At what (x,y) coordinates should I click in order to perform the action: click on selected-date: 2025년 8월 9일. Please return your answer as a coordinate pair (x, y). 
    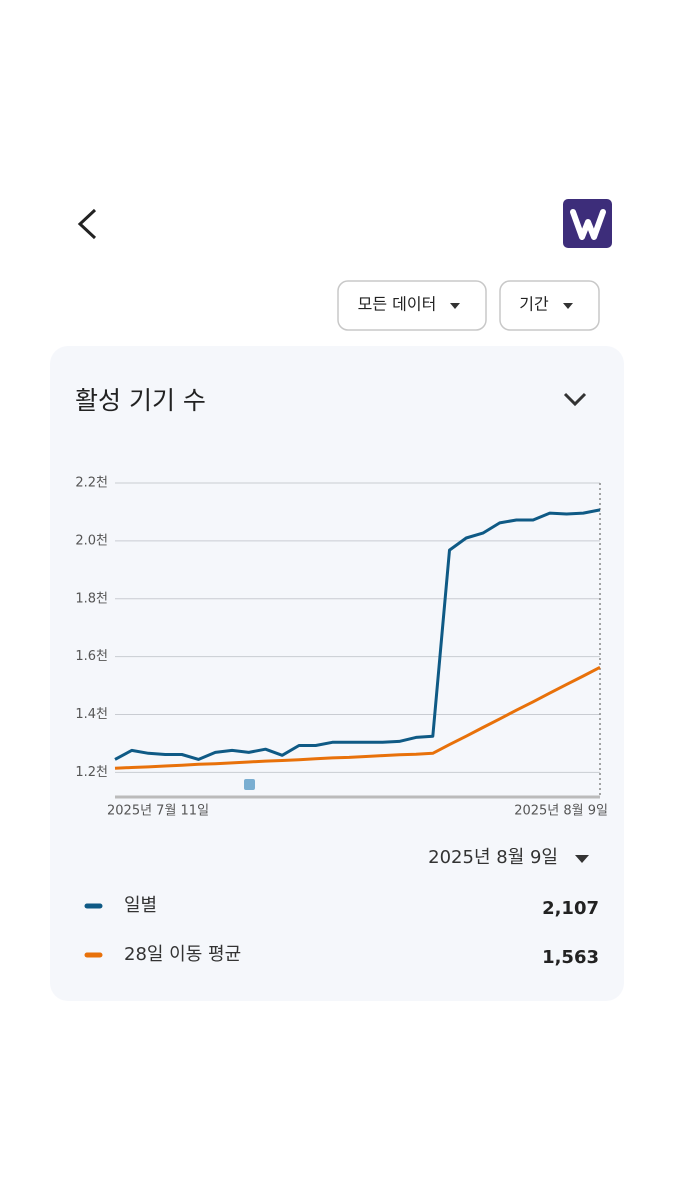
    Looking at the image, I should click on (493, 857).